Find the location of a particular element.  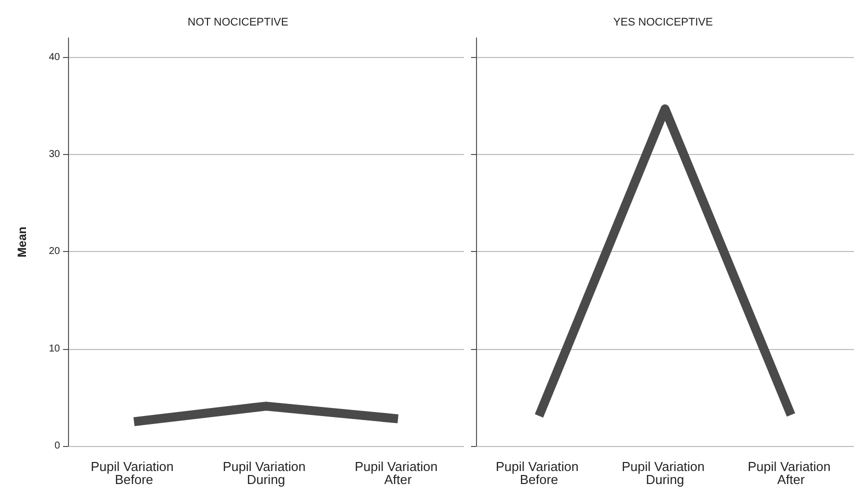

y-tick-label: 0 is located at coordinates (57, 446).